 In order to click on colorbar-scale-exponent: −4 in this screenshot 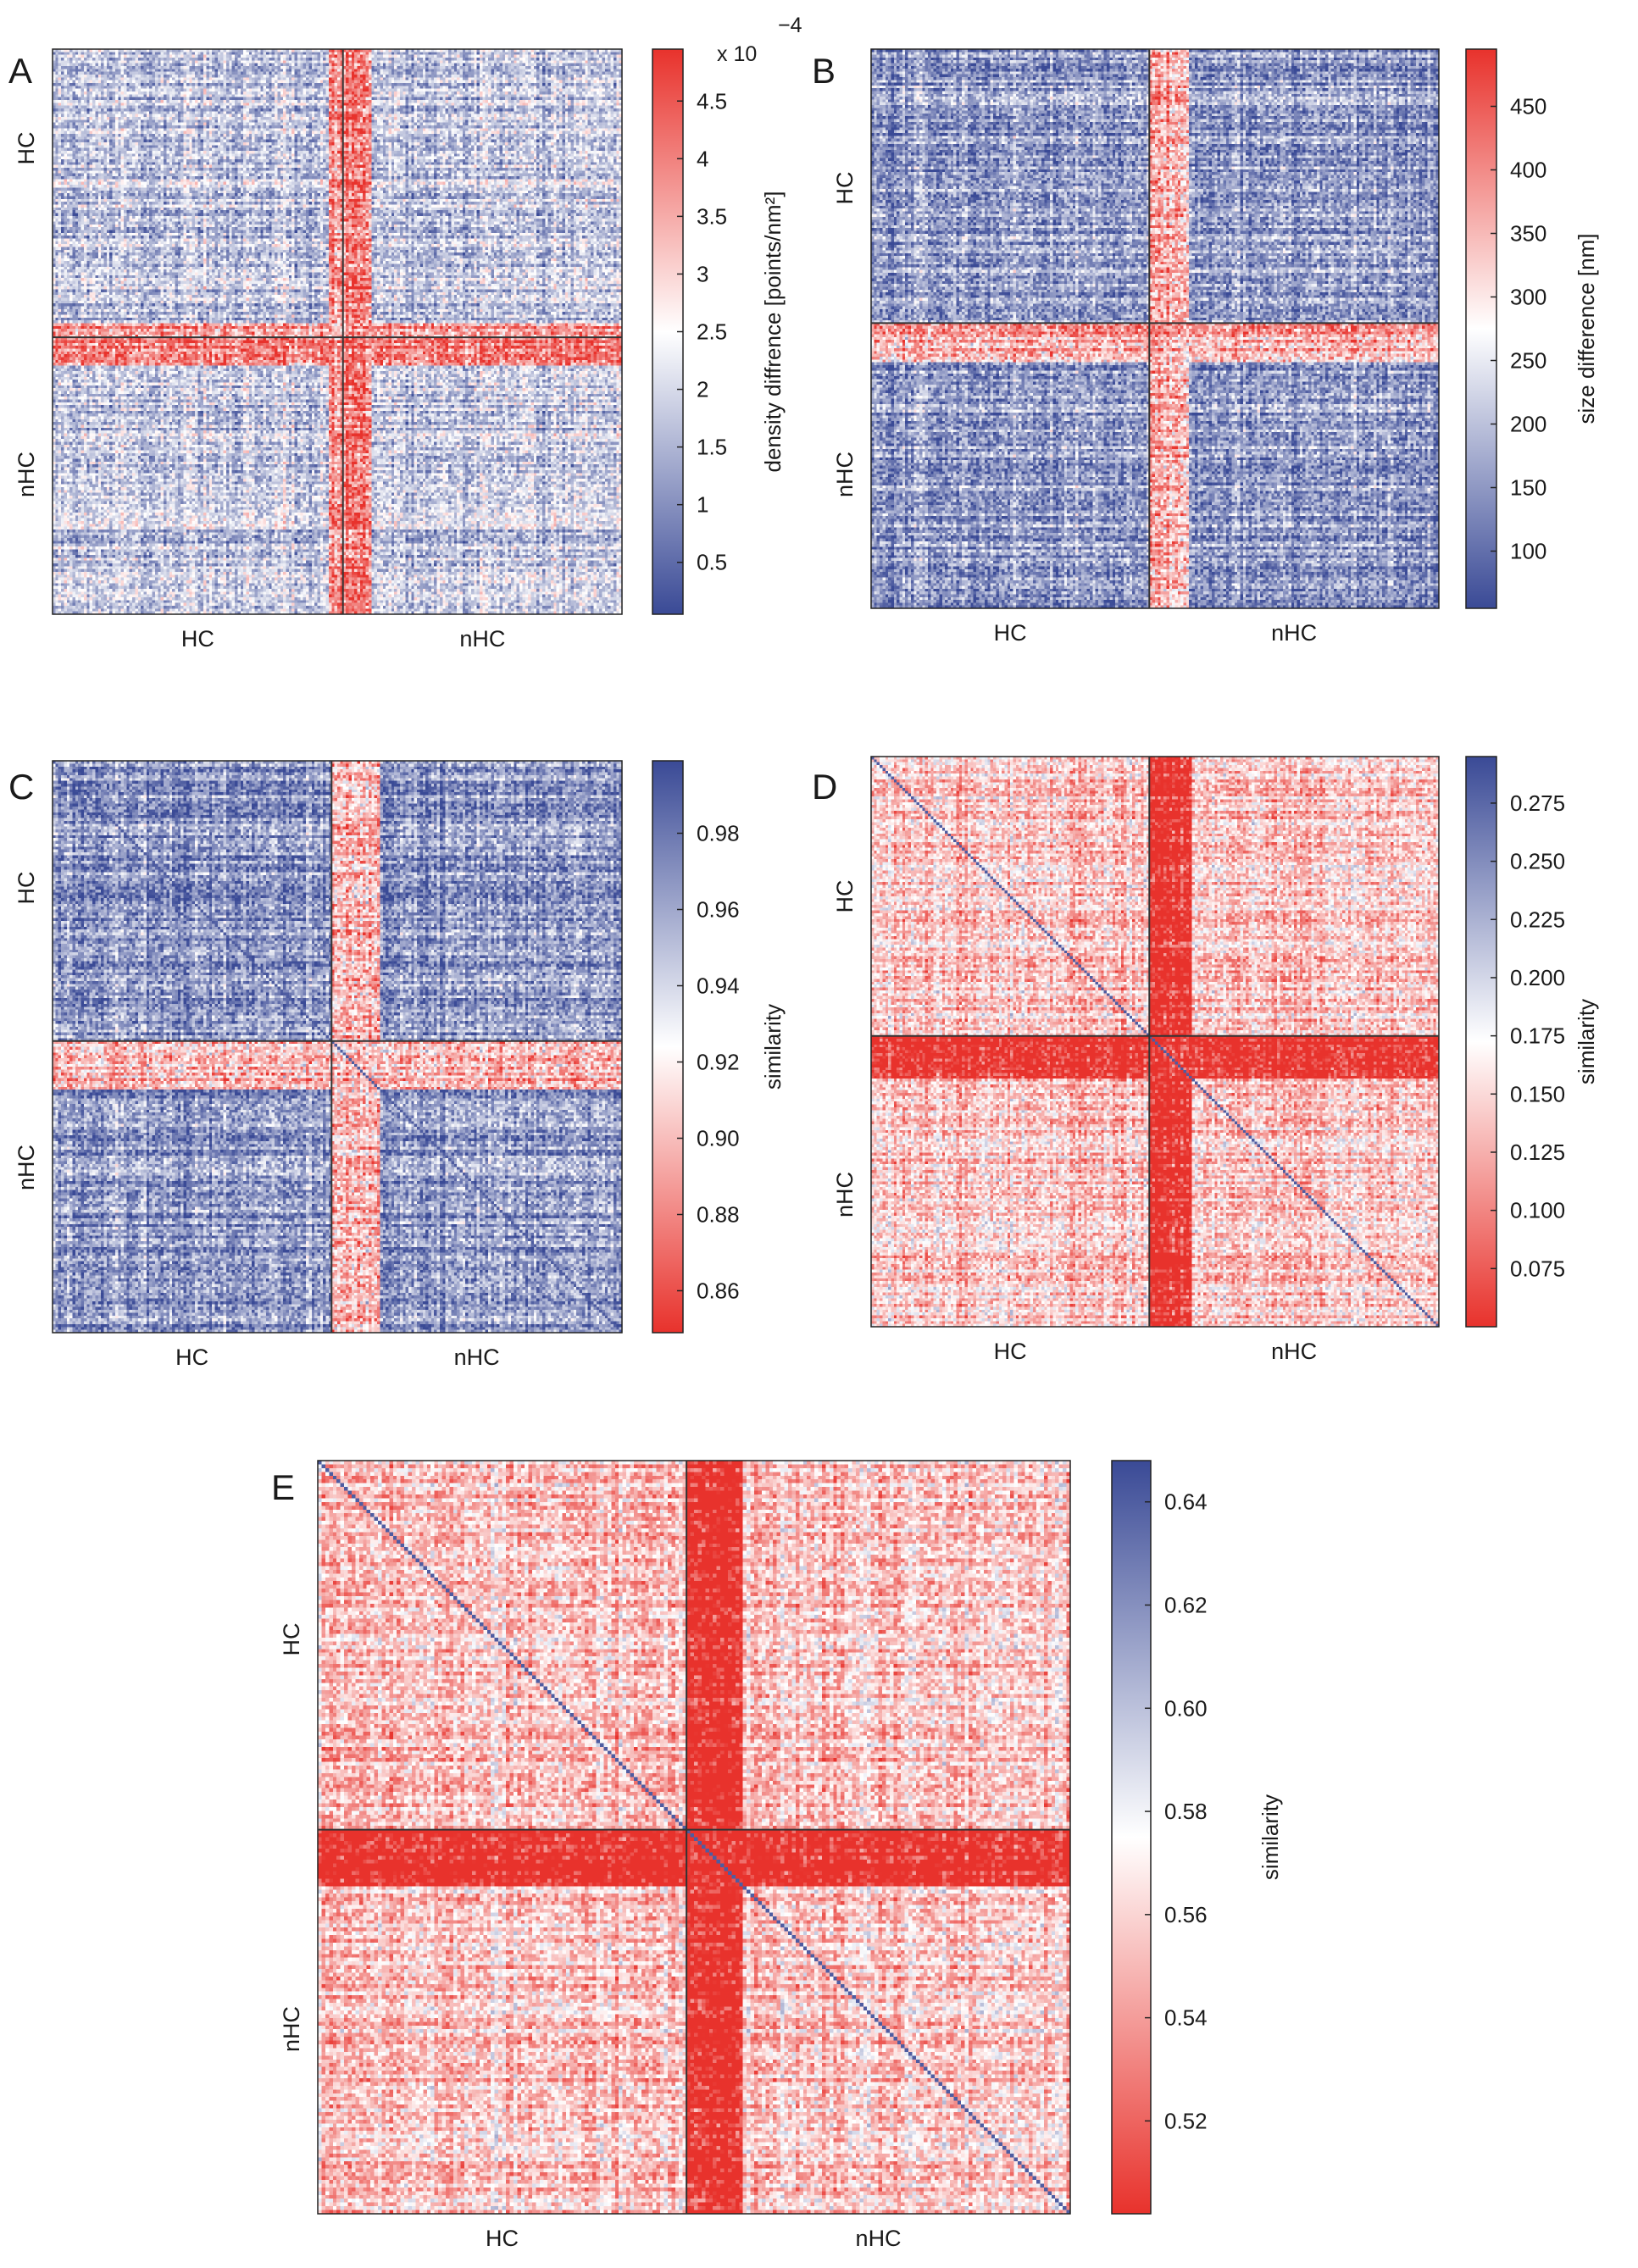, I will do `click(790, 25)`.